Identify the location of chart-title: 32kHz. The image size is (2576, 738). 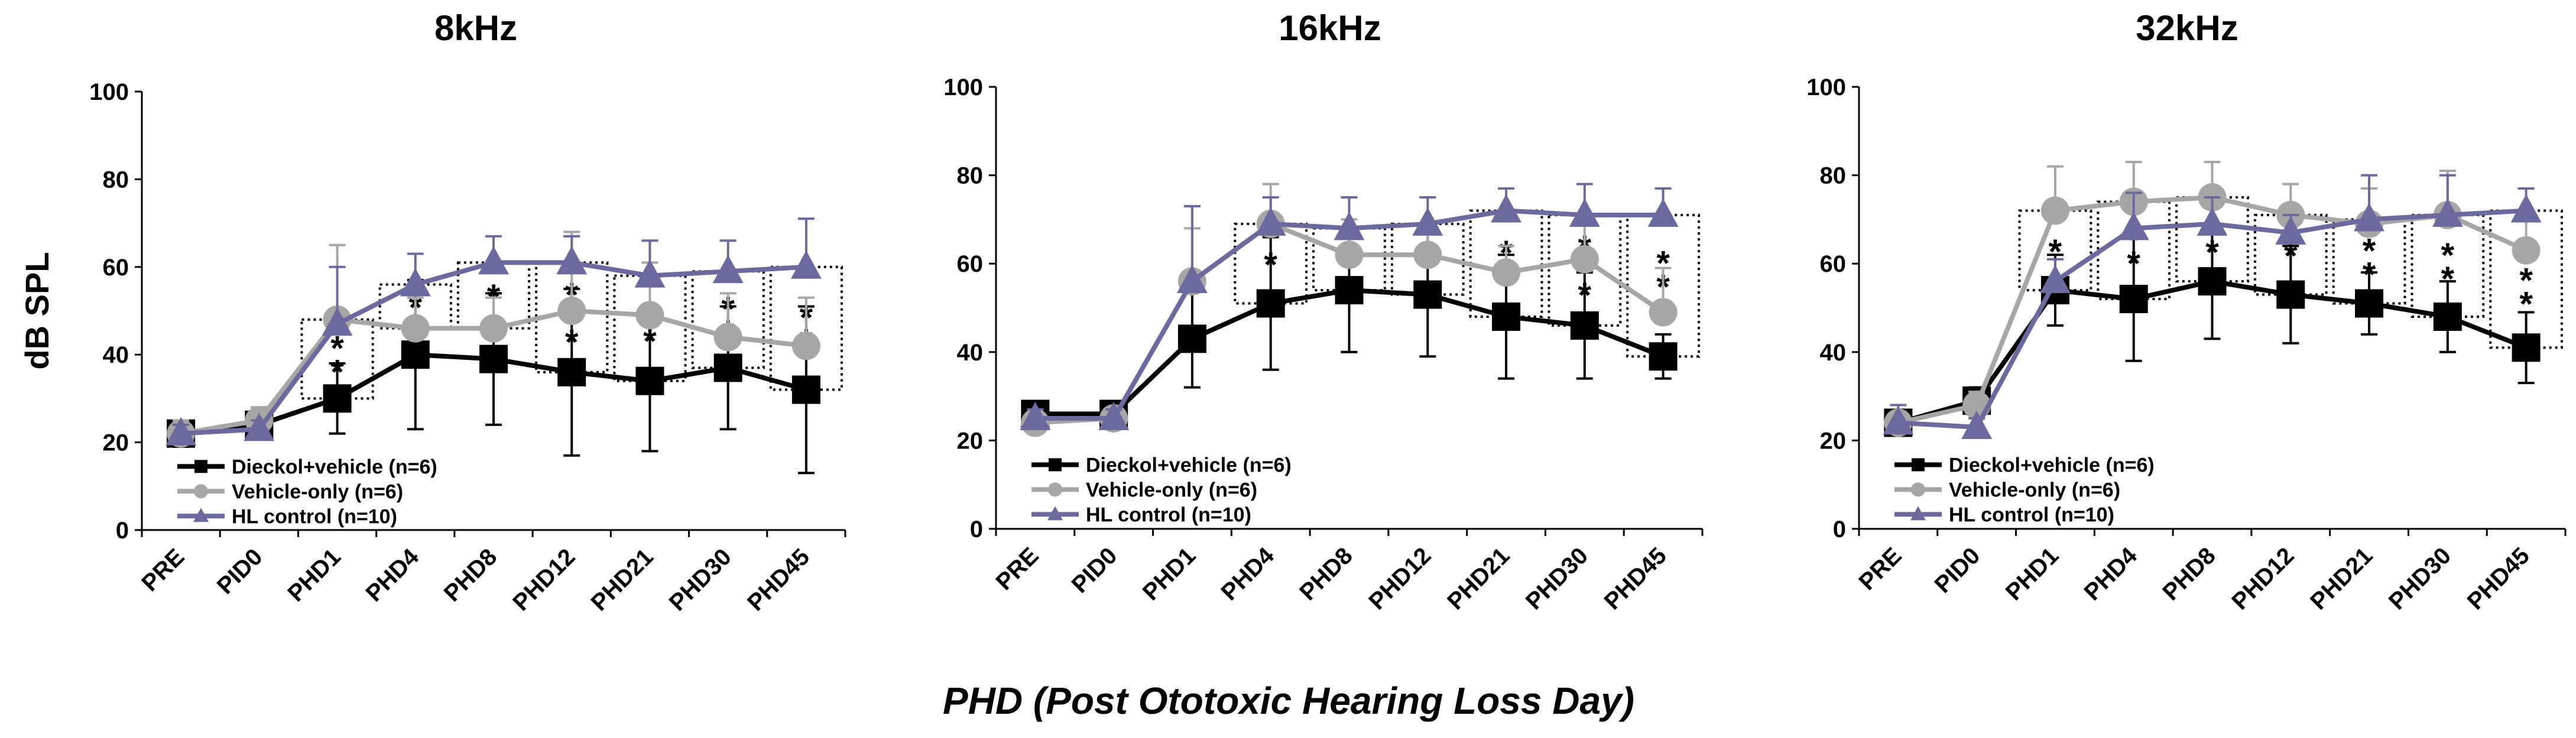
(2187, 28).